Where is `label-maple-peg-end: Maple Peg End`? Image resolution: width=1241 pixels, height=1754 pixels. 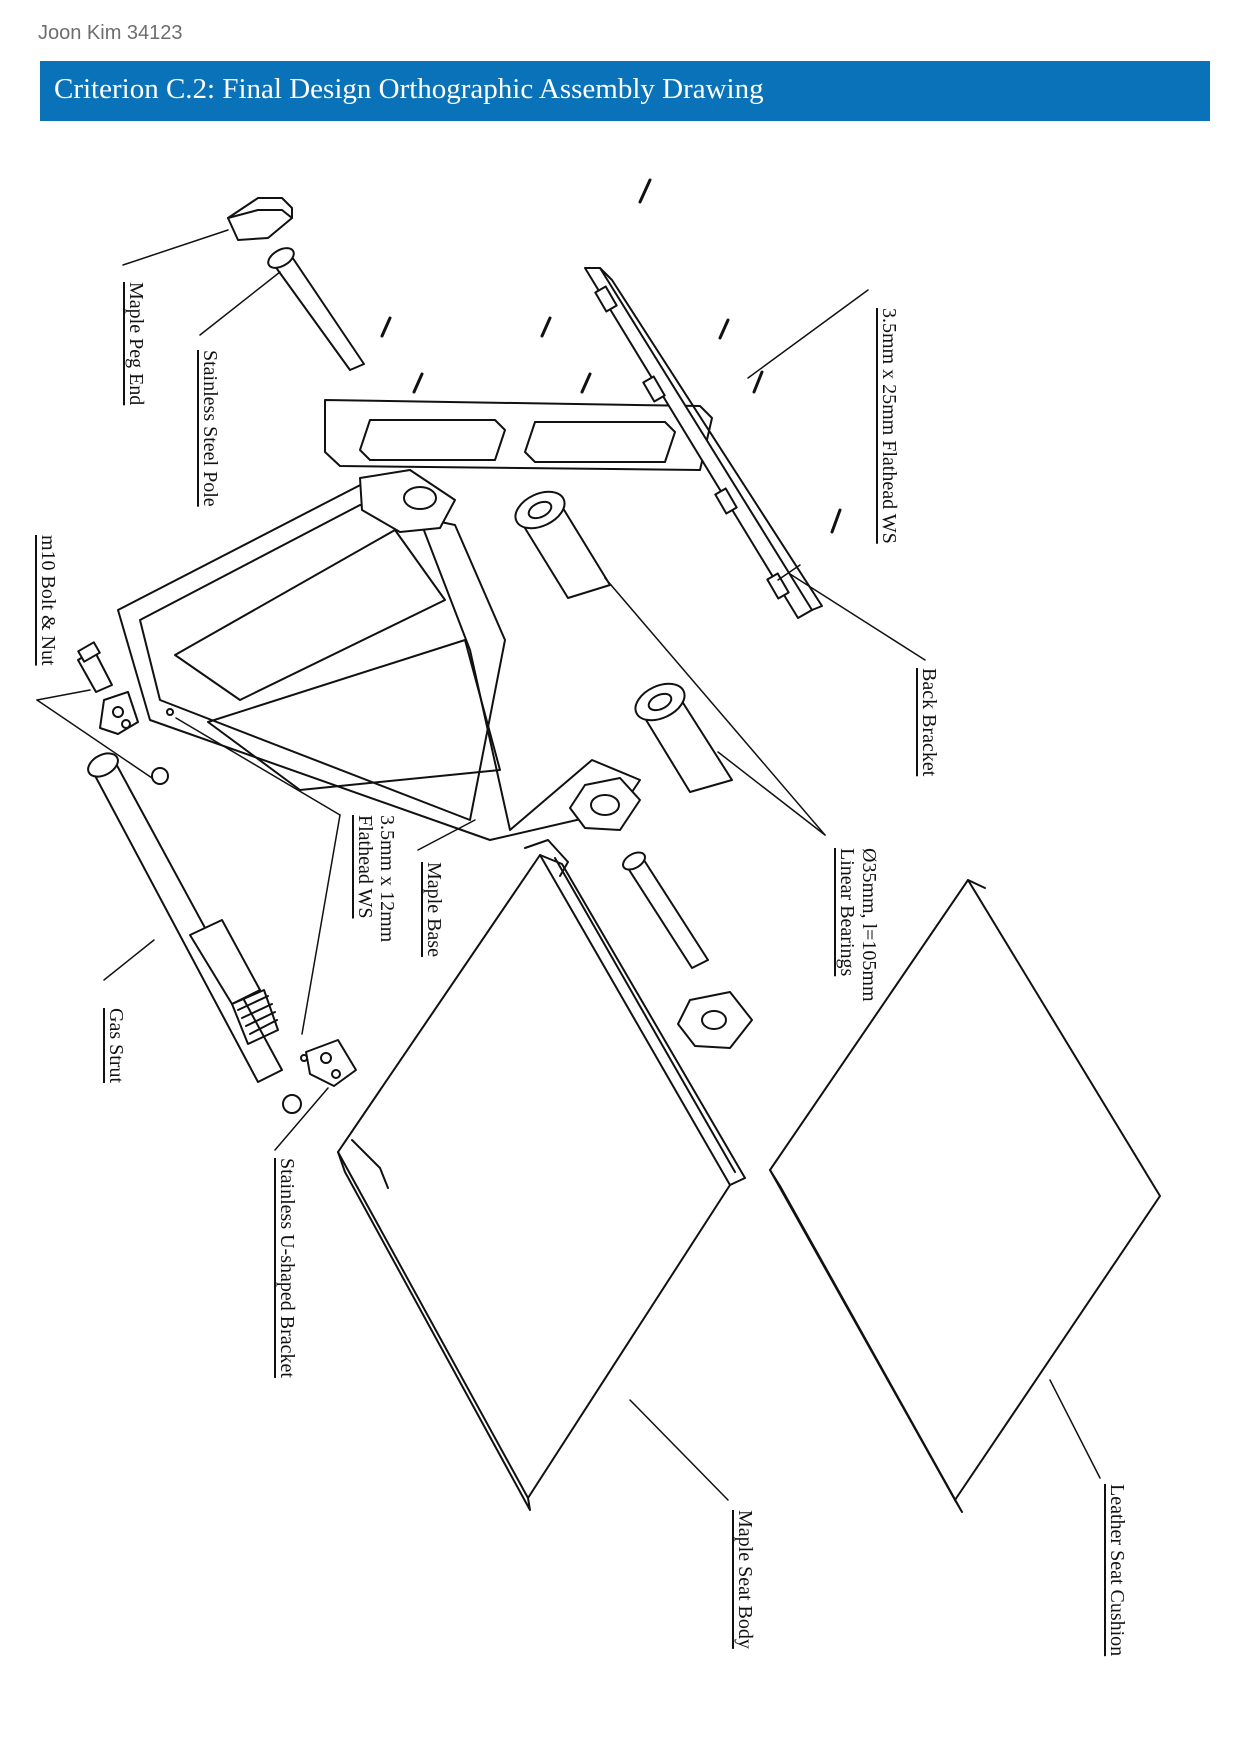
label-maple-peg-end: Maple Peg End is located at coordinates (136, 344).